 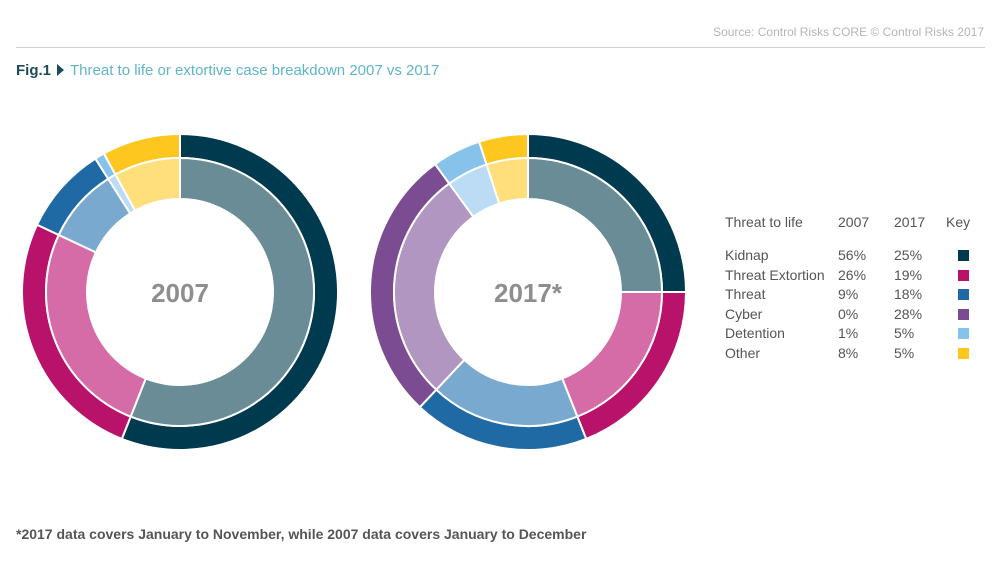 I want to click on legend-header-category: Threat to life, so click(x=764, y=222).